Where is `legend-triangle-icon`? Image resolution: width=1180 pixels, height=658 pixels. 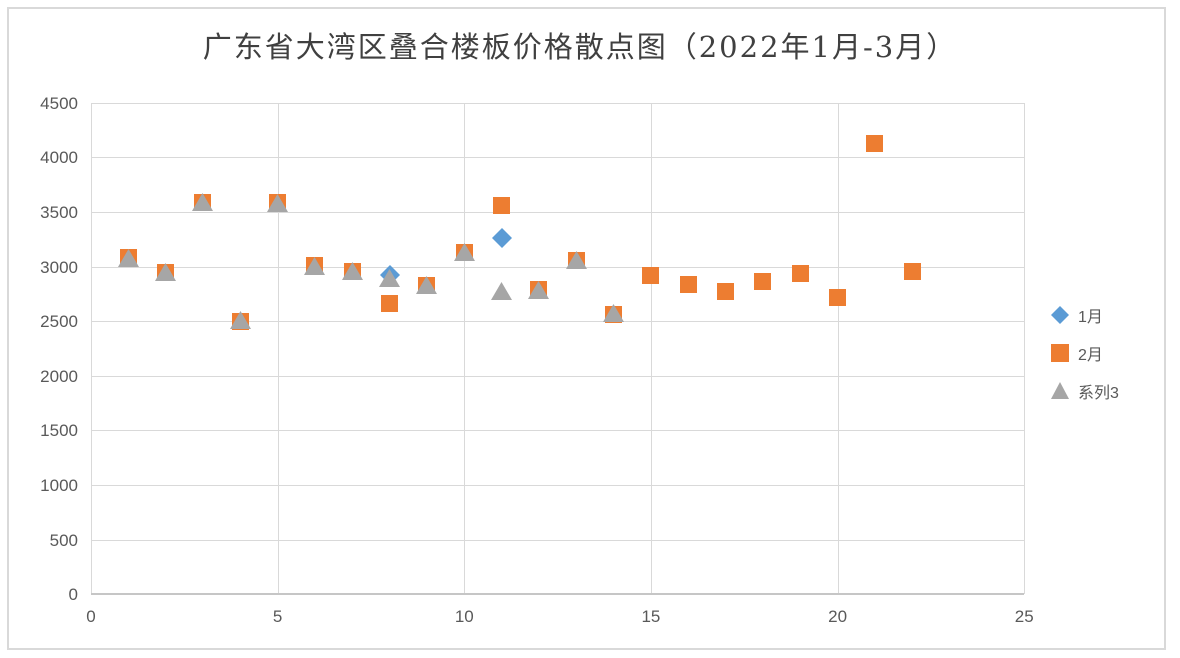 legend-triangle-icon is located at coordinates (1060, 391).